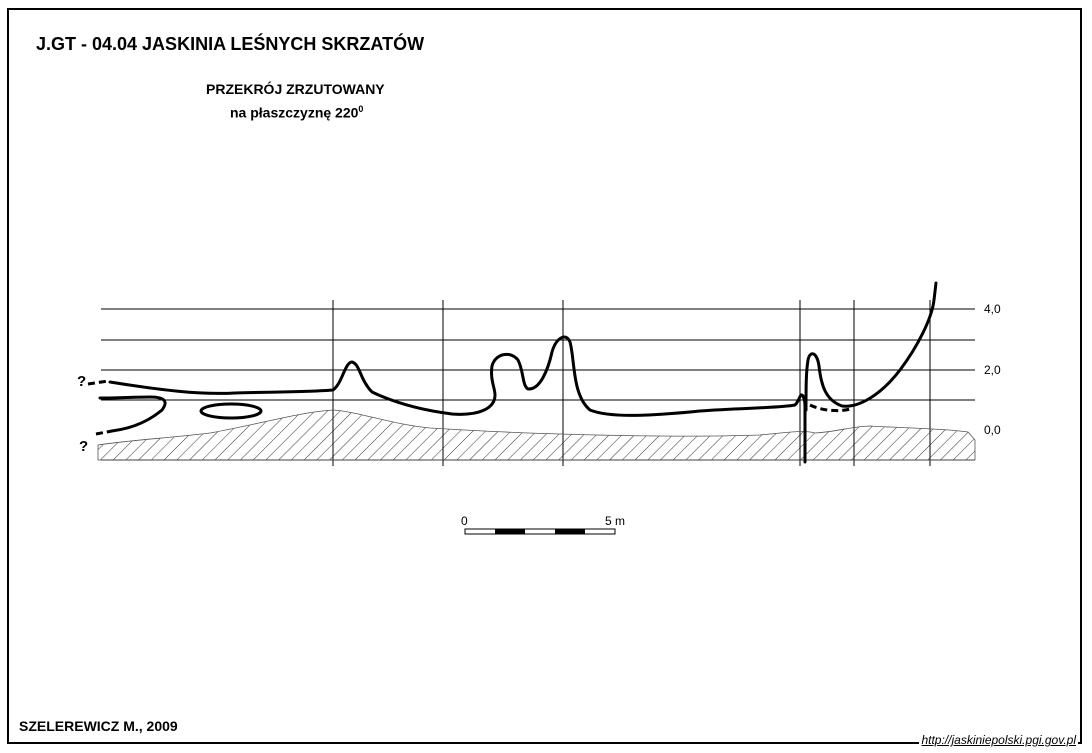  What do you see at coordinates (361, 109) in the screenshot?
I see `subtitle-degree: 0` at bounding box center [361, 109].